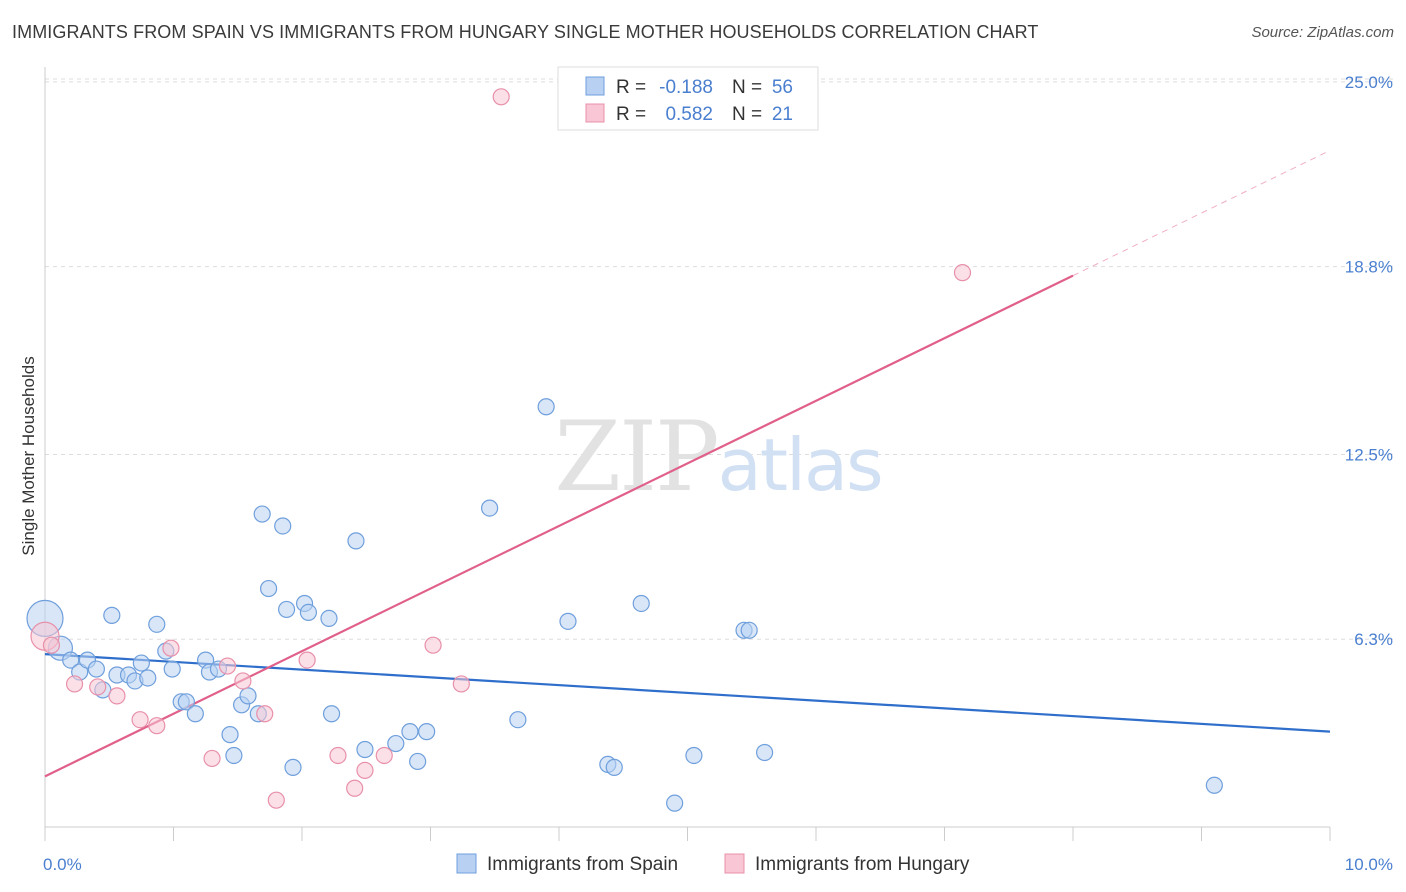 The image size is (1406, 892). I want to click on y-tick-label: 18.8%, so click(1369, 267).